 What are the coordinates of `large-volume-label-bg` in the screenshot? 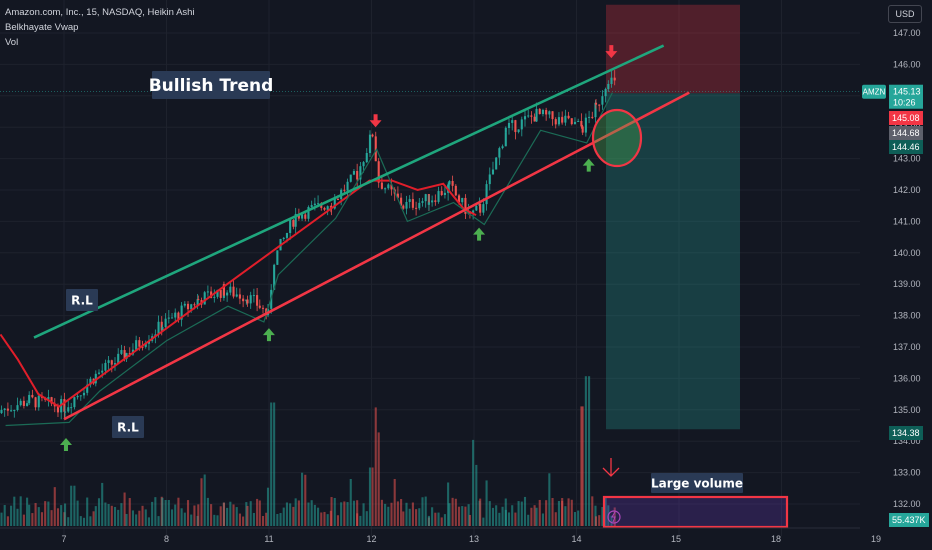 It's located at (697, 483).